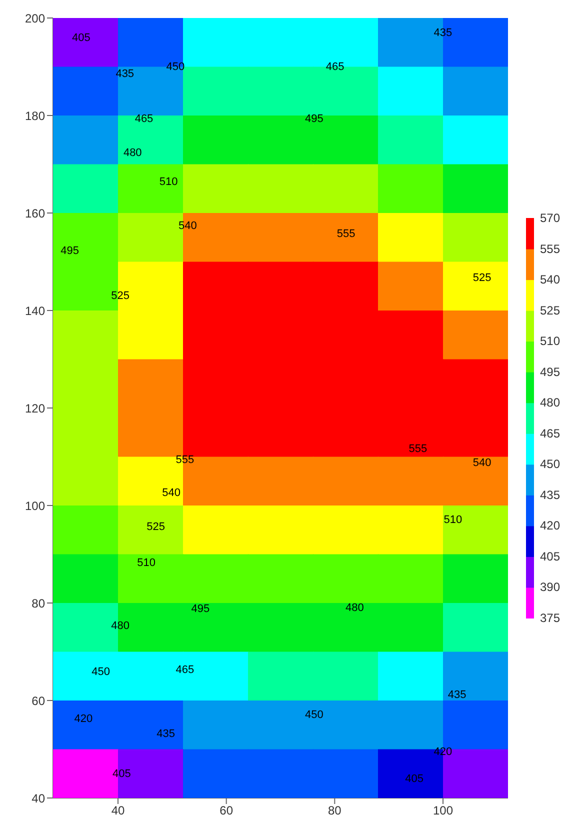 The image size is (582, 836). Describe the element at coordinates (35, 213) in the screenshot. I see `y-tick-label: 160` at that location.